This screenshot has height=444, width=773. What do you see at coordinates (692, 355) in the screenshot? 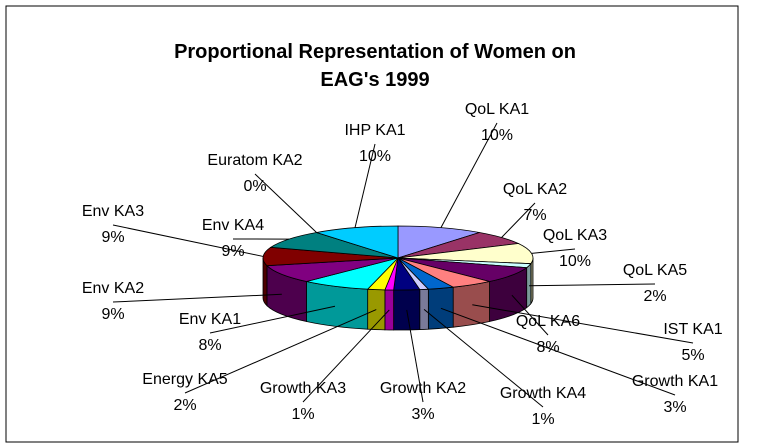
I see `slice-value-label: 5%` at bounding box center [692, 355].